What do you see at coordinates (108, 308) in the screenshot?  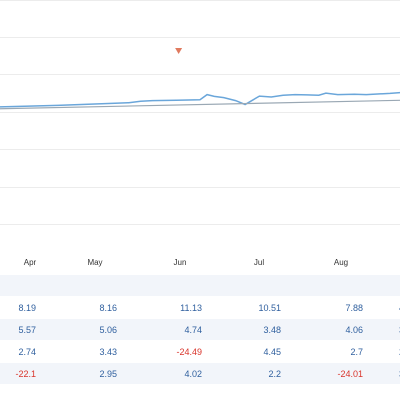 I see `table-cell: 8.16` at bounding box center [108, 308].